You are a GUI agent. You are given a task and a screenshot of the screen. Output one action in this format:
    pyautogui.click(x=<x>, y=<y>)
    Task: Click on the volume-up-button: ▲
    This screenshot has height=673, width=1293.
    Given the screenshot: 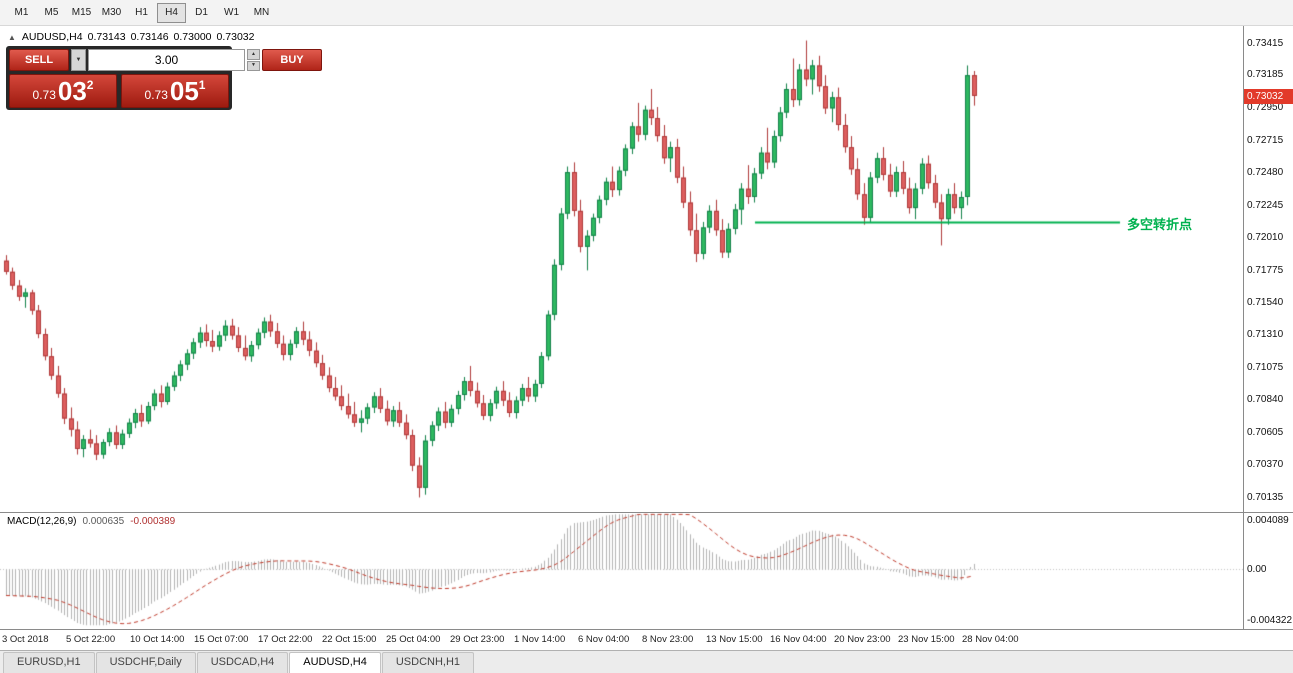 What is the action you would take?
    pyautogui.click(x=253, y=54)
    